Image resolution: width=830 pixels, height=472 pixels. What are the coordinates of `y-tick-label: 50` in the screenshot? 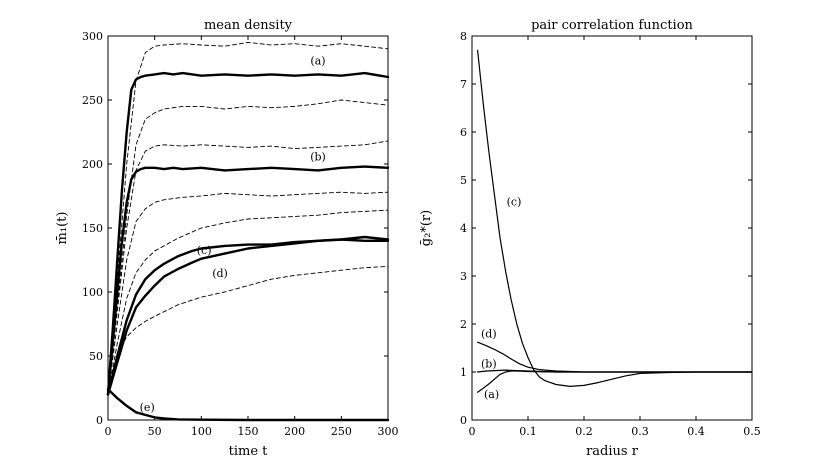 It's located at (96, 356).